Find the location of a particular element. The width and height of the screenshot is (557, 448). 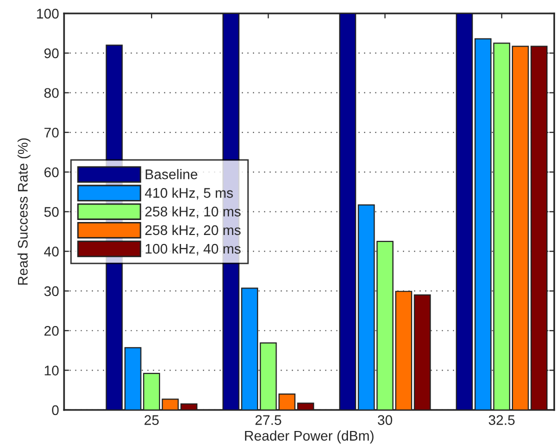

legend-label: 410 kHz, 5 ms is located at coordinates (188, 194).